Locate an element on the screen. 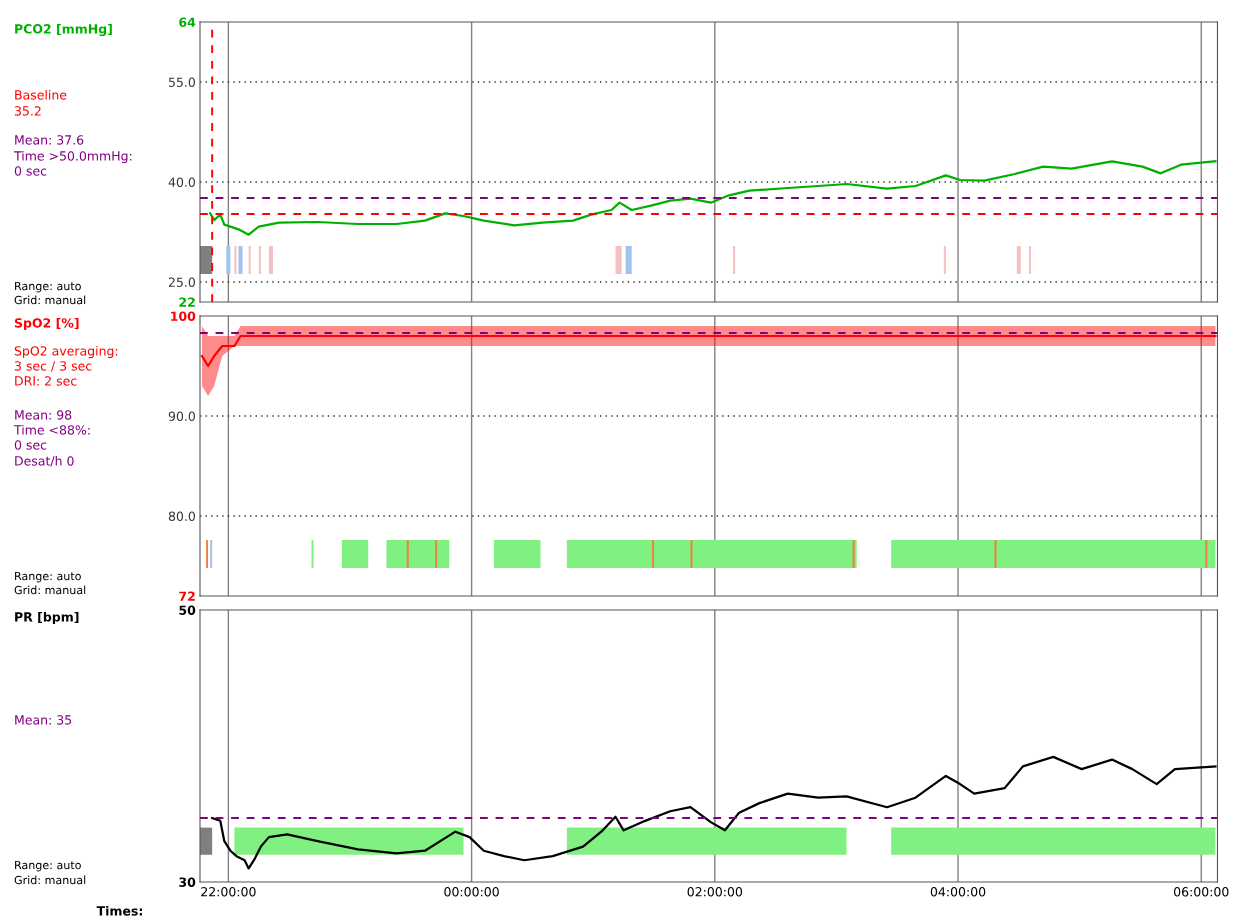 The image size is (1236, 918). text: Mean: 98 is located at coordinates (43, 415).